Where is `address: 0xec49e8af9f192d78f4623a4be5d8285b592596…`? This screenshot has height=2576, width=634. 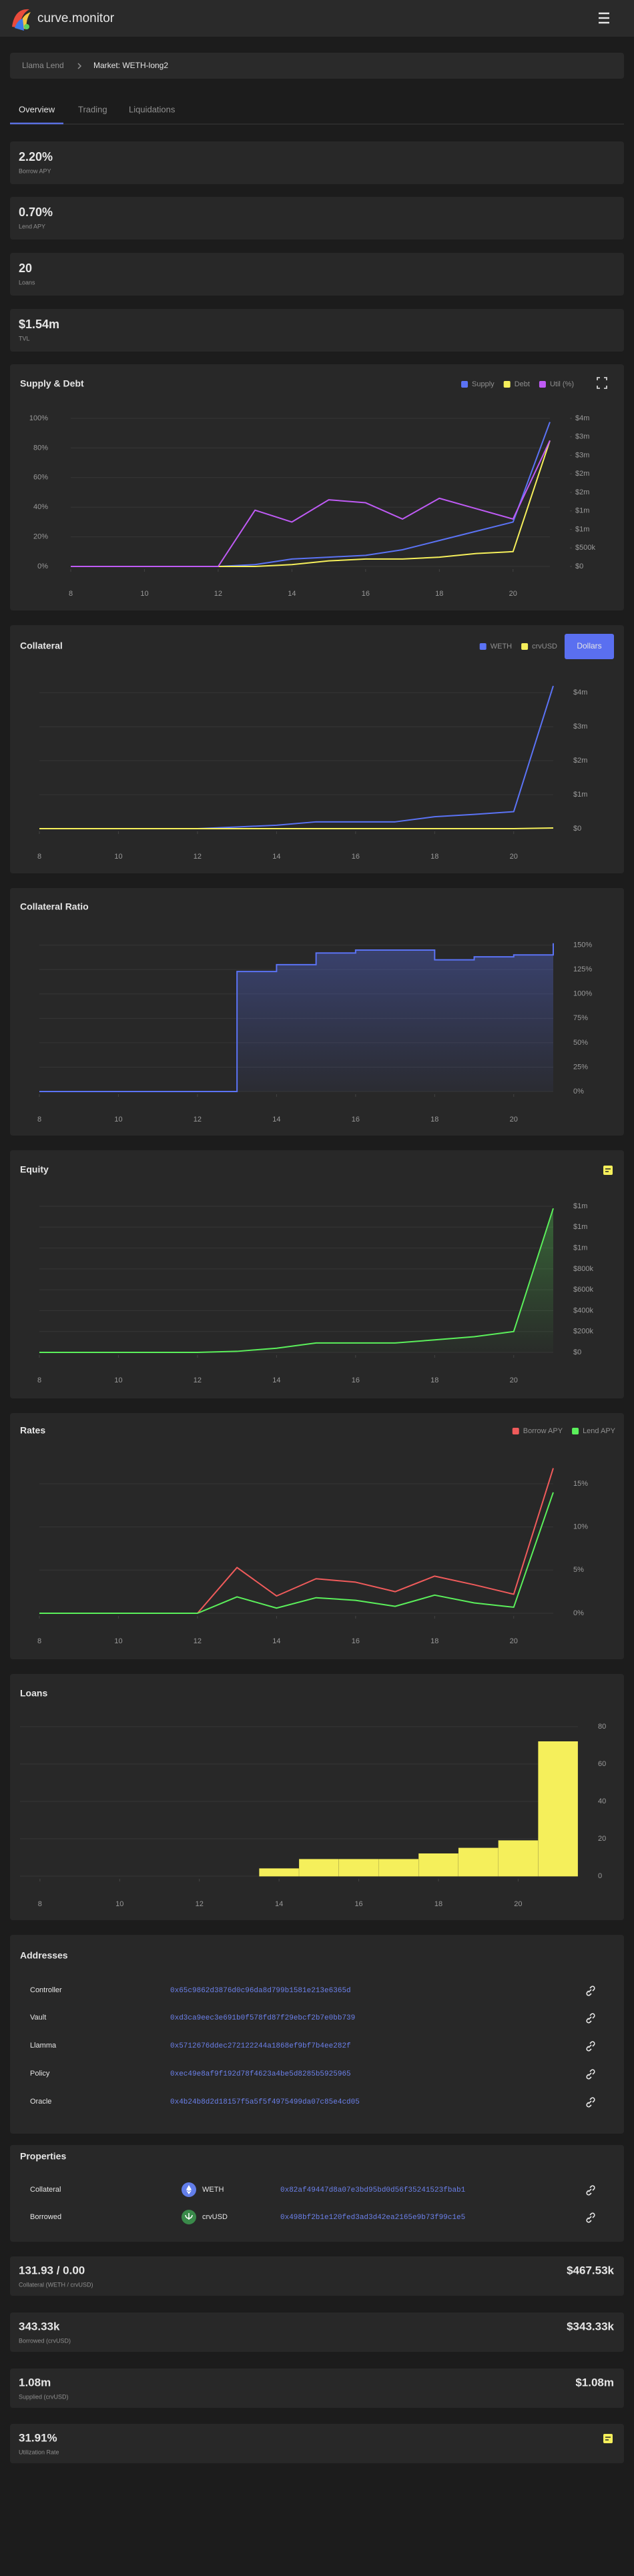 address: 0xec49e8af9f192d78f4623a4be5d8285b592596… is located at coordinates (260, 2074).